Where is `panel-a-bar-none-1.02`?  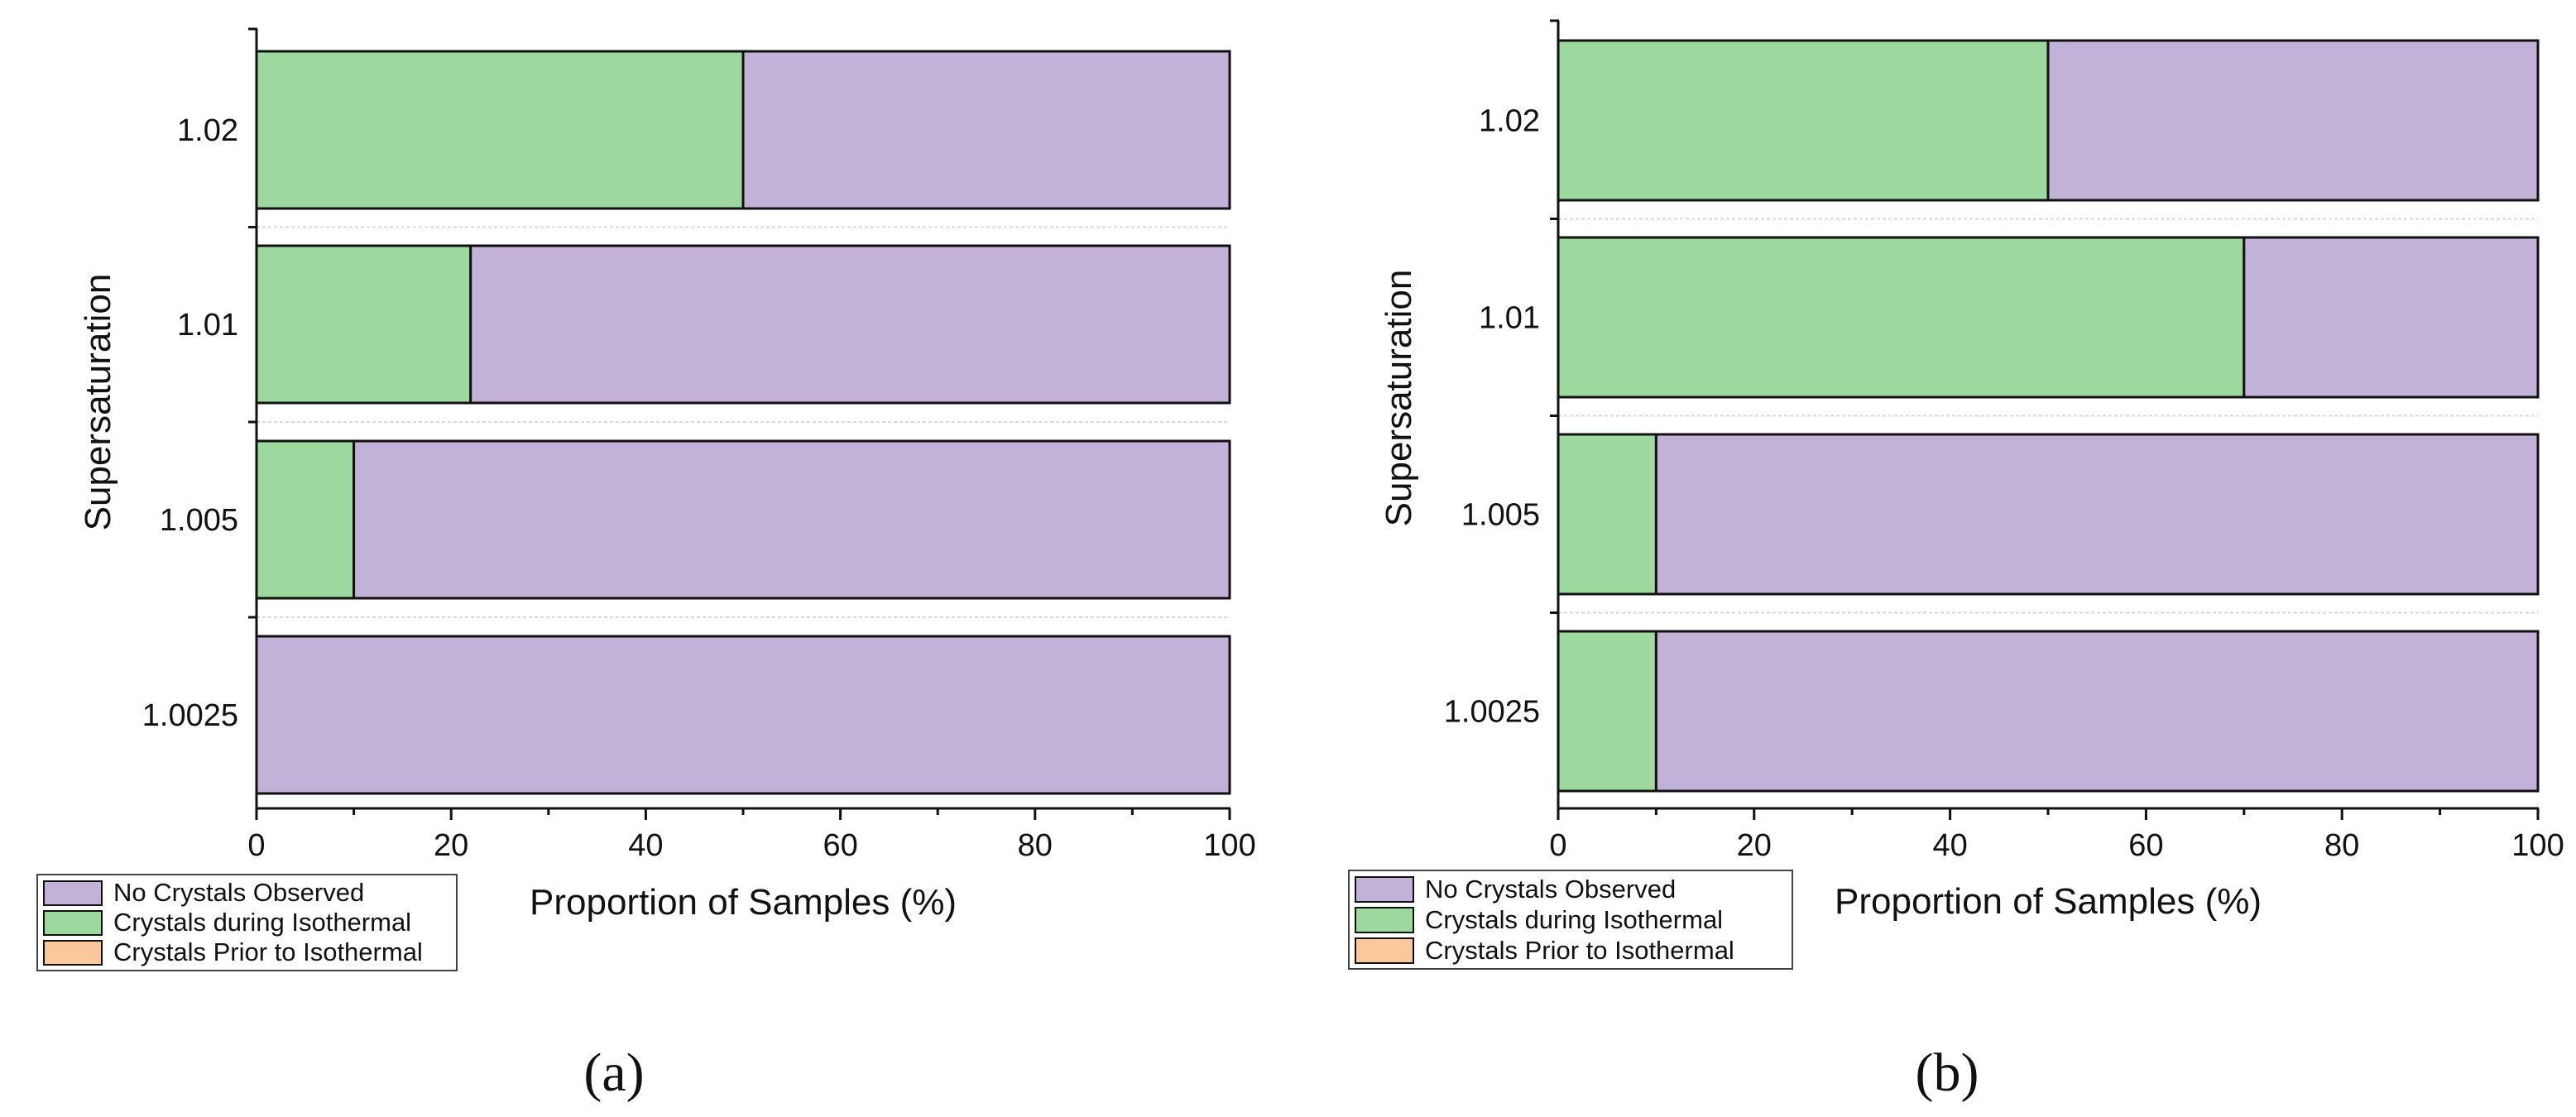
panel-a-bar-none-1.02 is located at coordinates (986, 130).